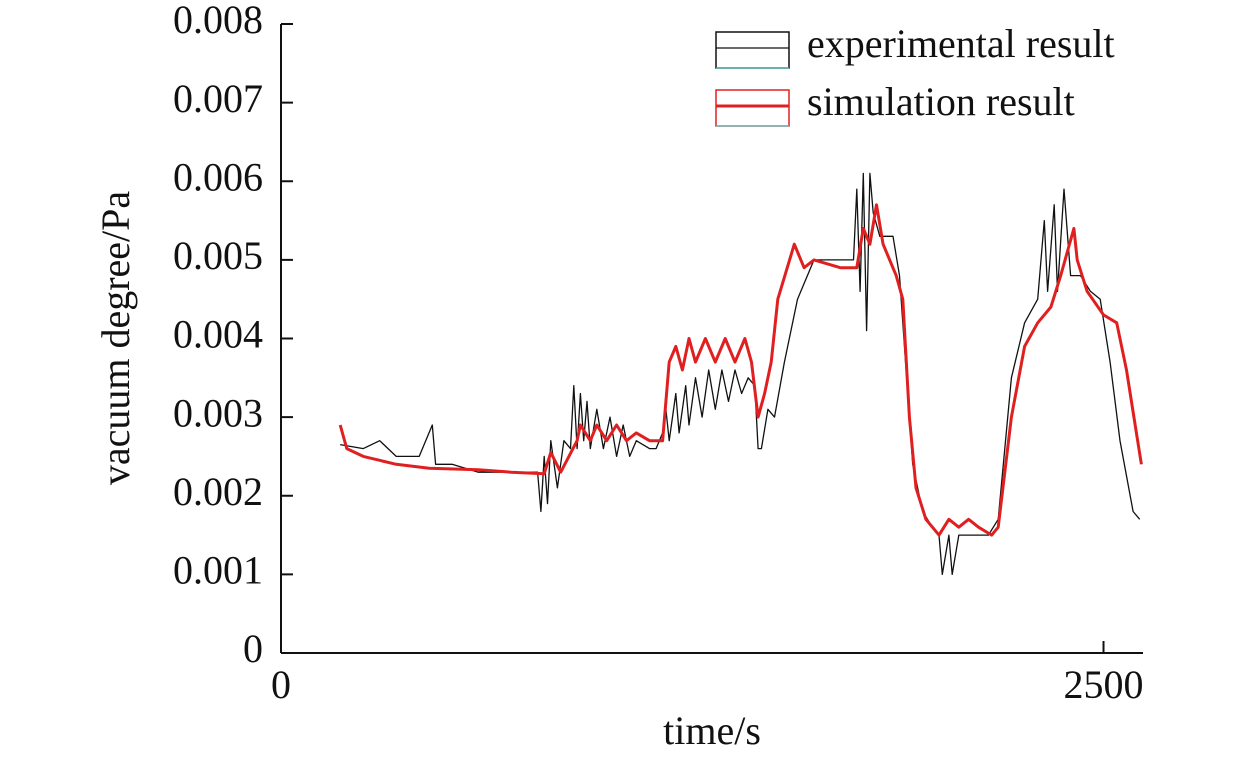 The height and width of the screenshot is (761, 1259). What do you see at coordinates (218, 334) in the screenshot?
I see `y-tick-label: 0.004` at bounding box center [218, 334].